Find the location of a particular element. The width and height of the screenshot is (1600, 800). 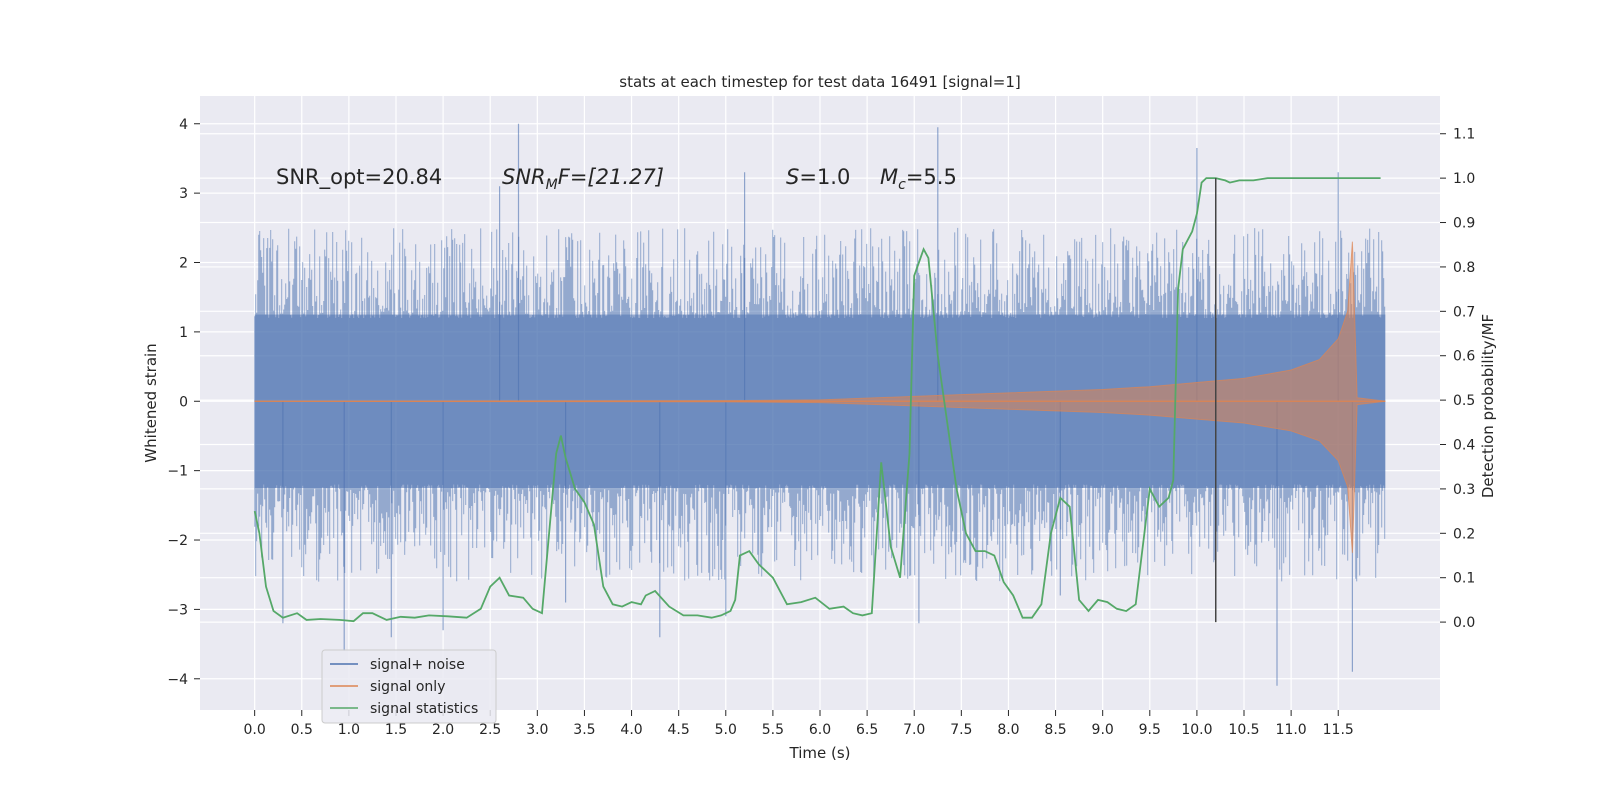

legend-label-signal-only: signal only is located at coordinates (407, 687).